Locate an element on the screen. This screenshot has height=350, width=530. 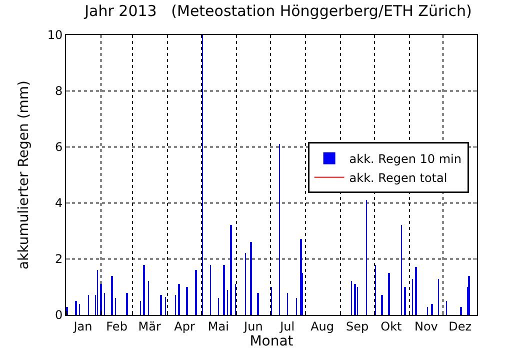
y-tick-label: 8 is located at coordinates (58, 91).